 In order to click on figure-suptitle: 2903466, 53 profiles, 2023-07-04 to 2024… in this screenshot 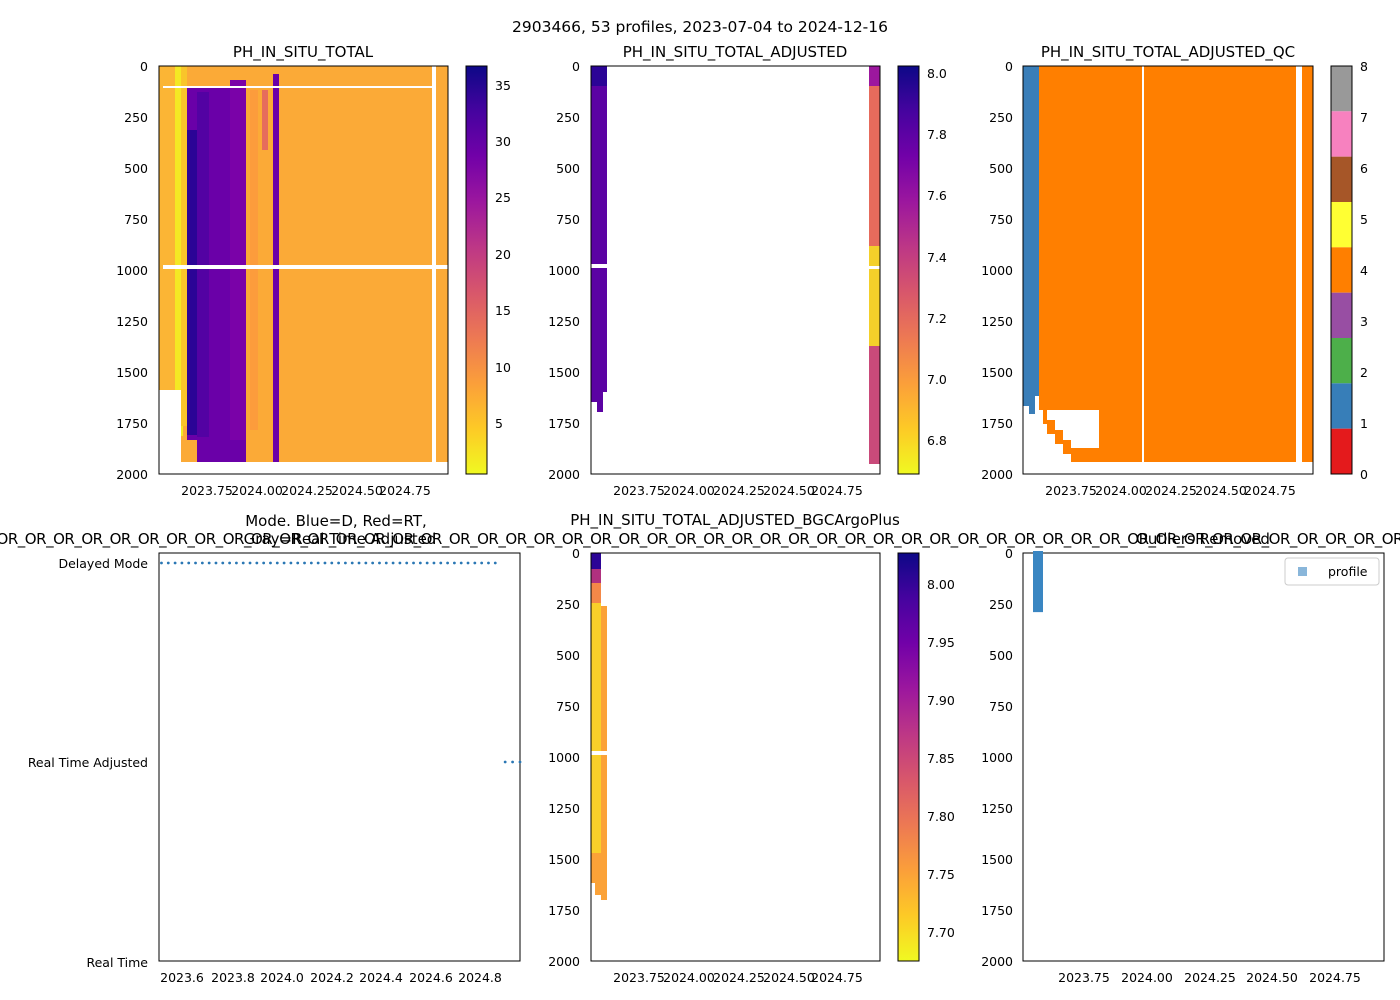, I will do `click(700, 27)`.